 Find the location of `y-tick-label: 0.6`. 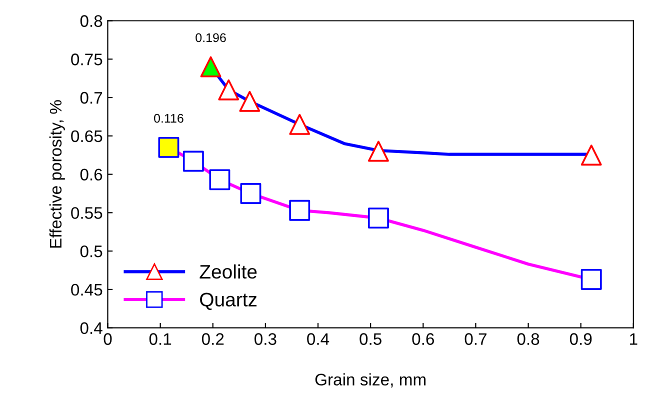

y-tick-label: 0.6 is located at coordinates (91, 174).